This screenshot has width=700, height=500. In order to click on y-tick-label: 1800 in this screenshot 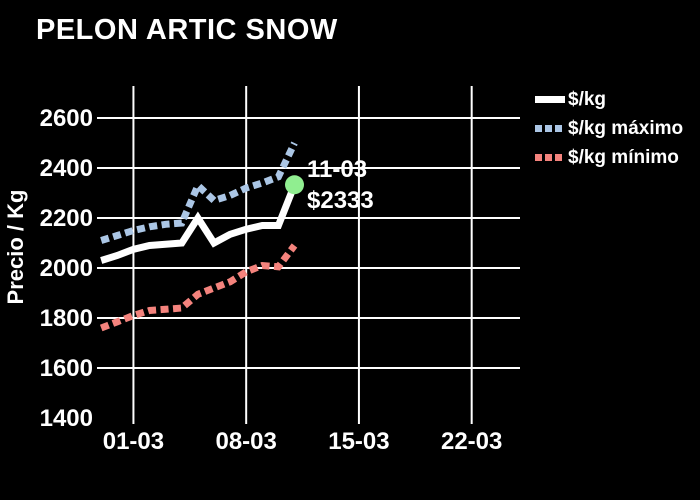, I will do `click(66, 318)`.